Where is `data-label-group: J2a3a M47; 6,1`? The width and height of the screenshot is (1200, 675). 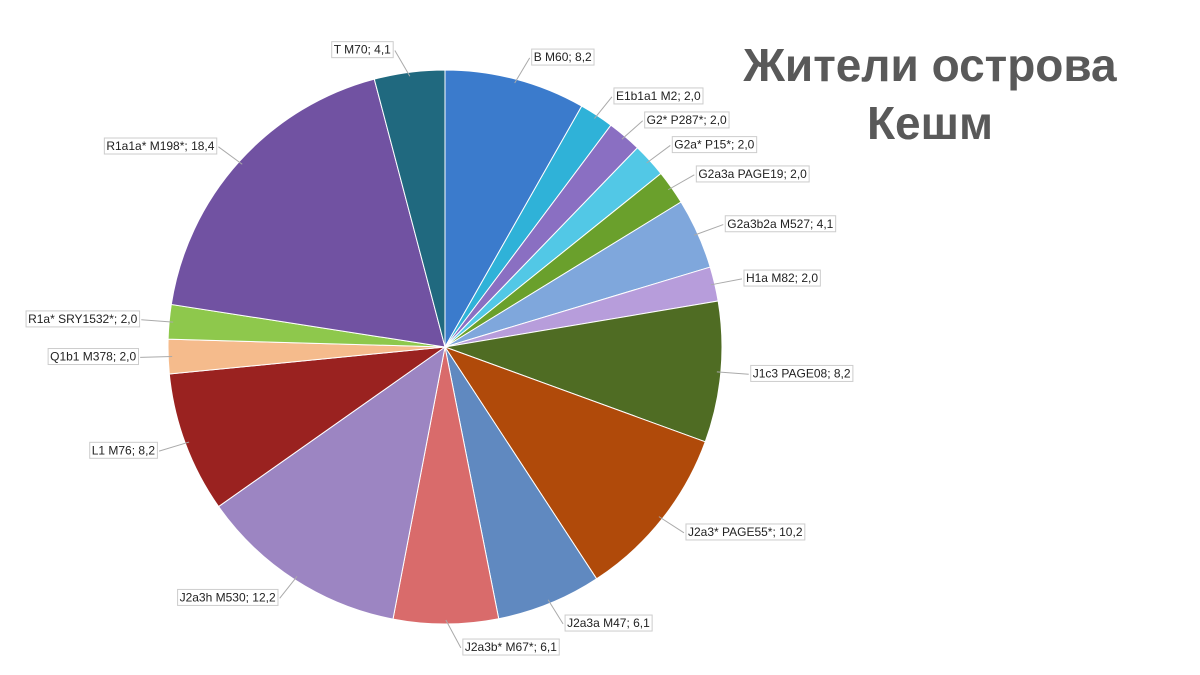 data-label-group: J2a3a M47; 6,1 is located at coordinates (608, 623).